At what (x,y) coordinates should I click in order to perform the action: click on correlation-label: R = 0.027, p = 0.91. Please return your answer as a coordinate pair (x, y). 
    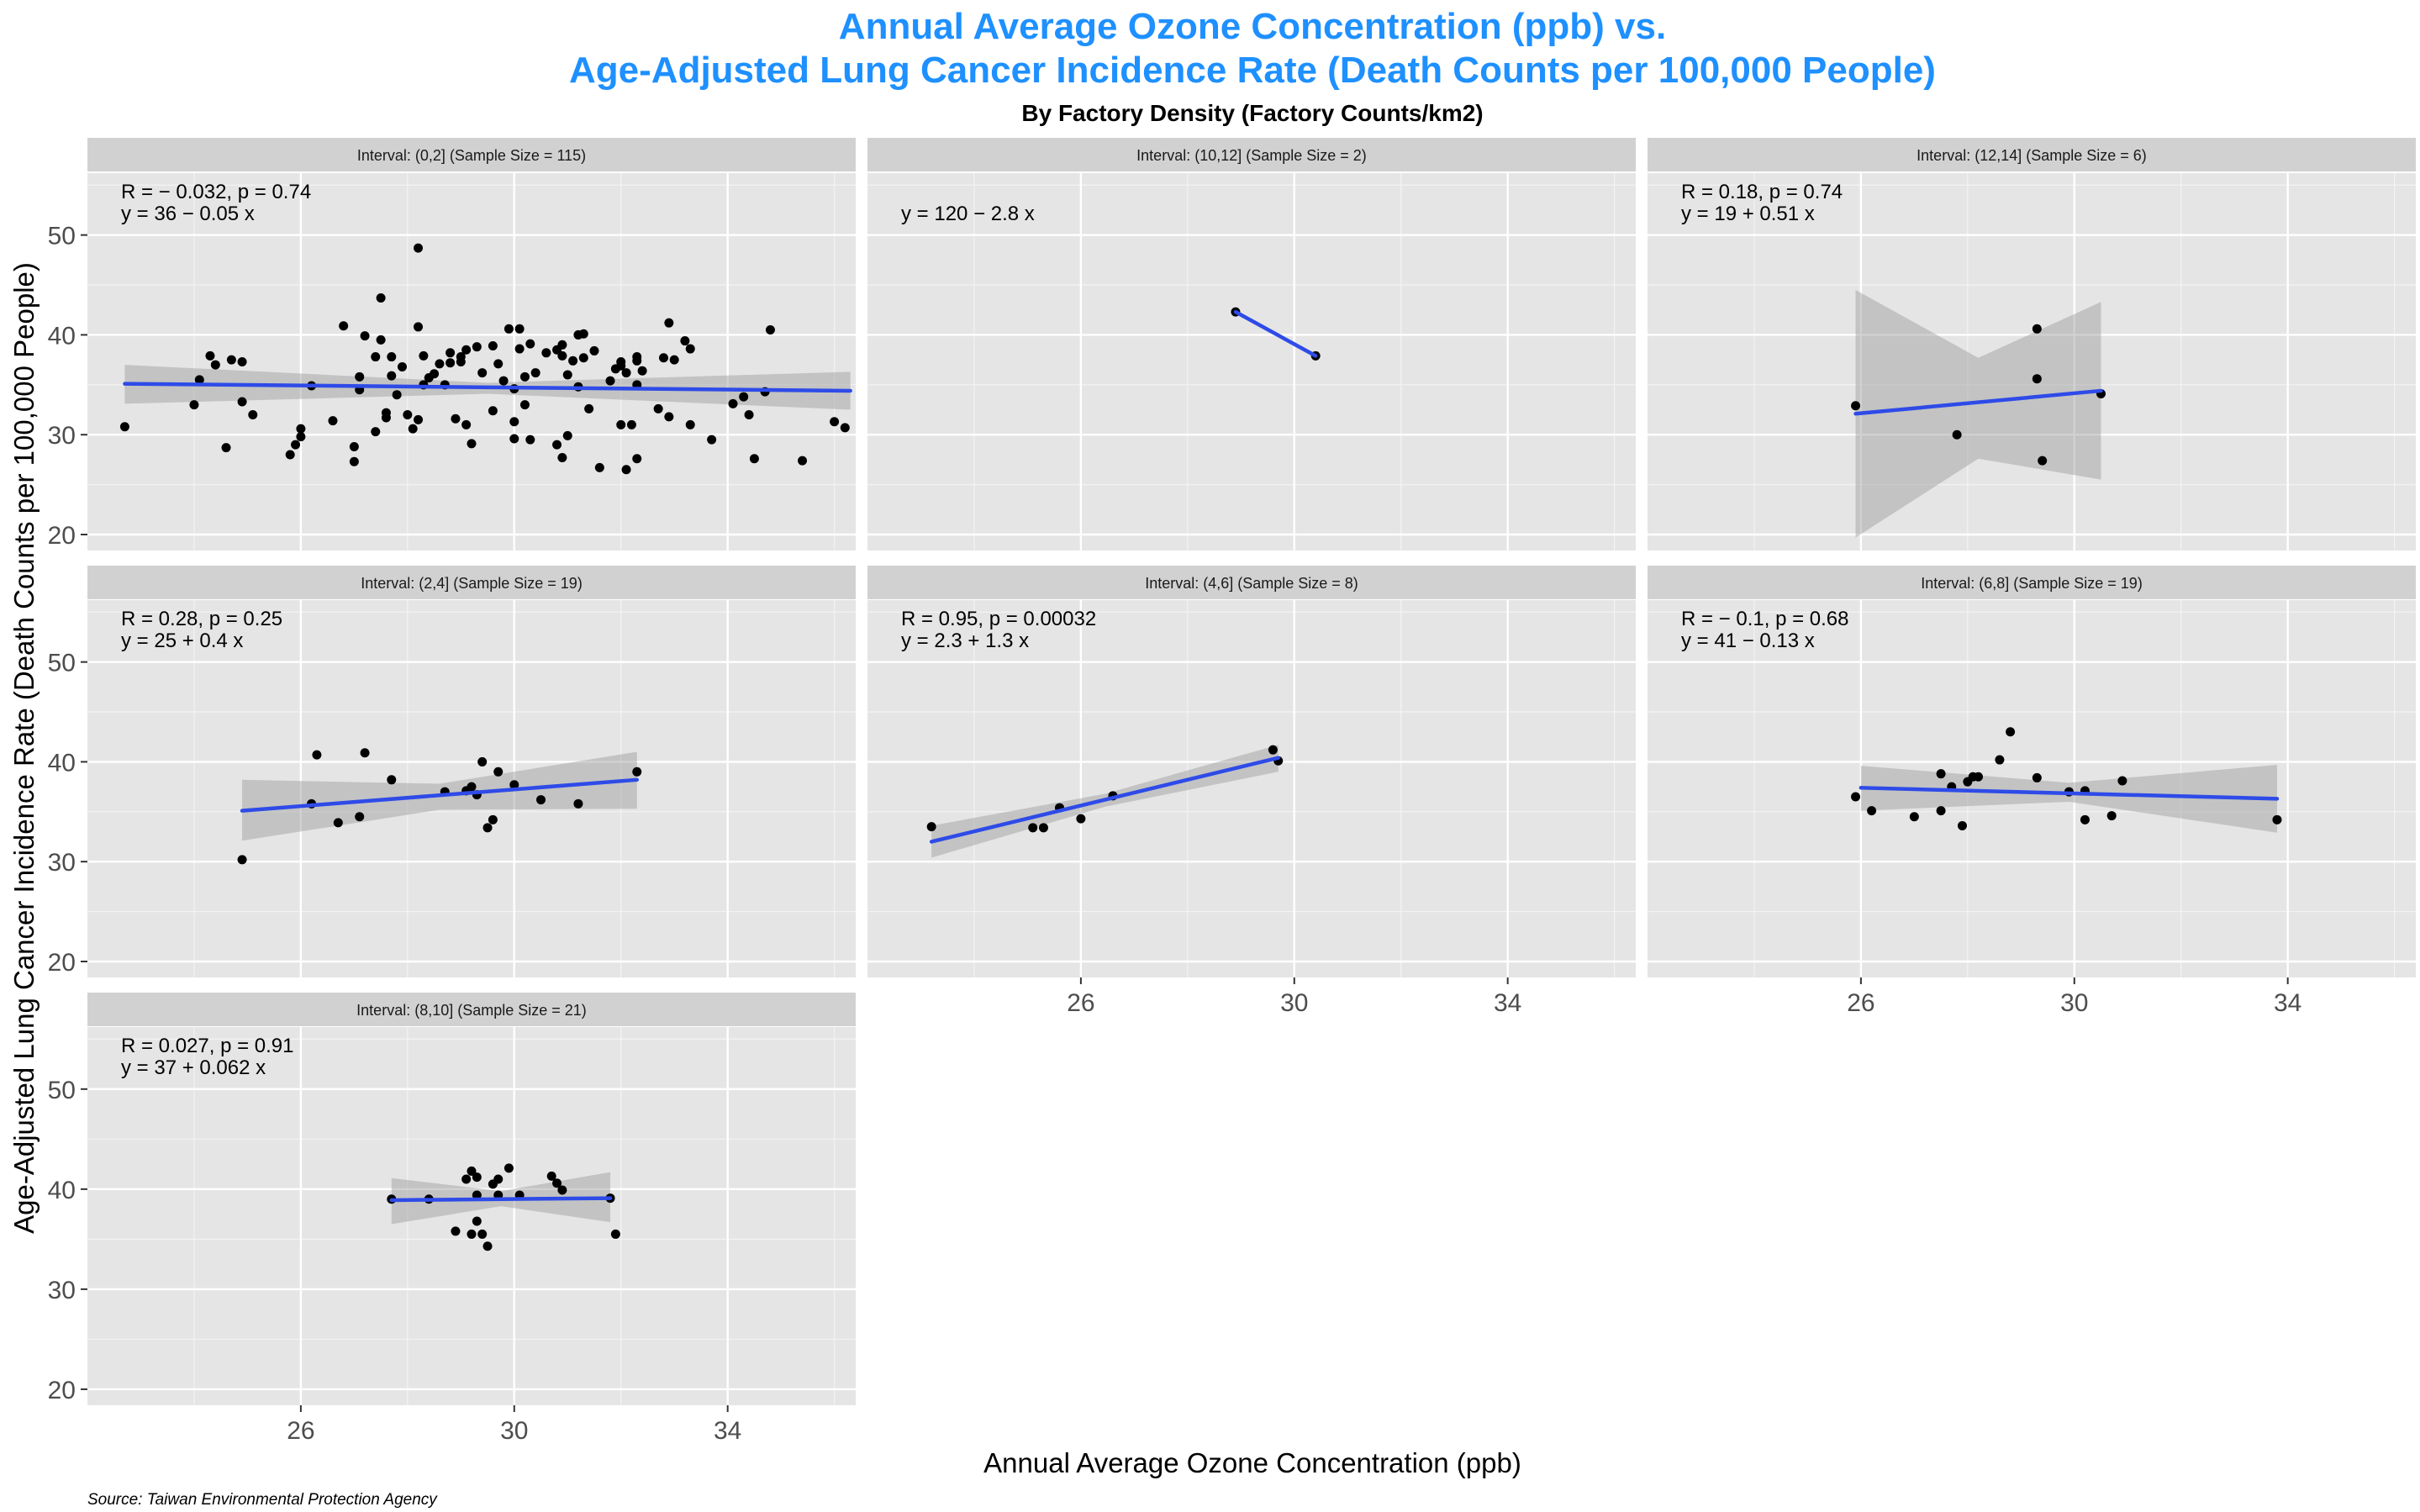
    Looking at the image, I should click on (207, 1046).